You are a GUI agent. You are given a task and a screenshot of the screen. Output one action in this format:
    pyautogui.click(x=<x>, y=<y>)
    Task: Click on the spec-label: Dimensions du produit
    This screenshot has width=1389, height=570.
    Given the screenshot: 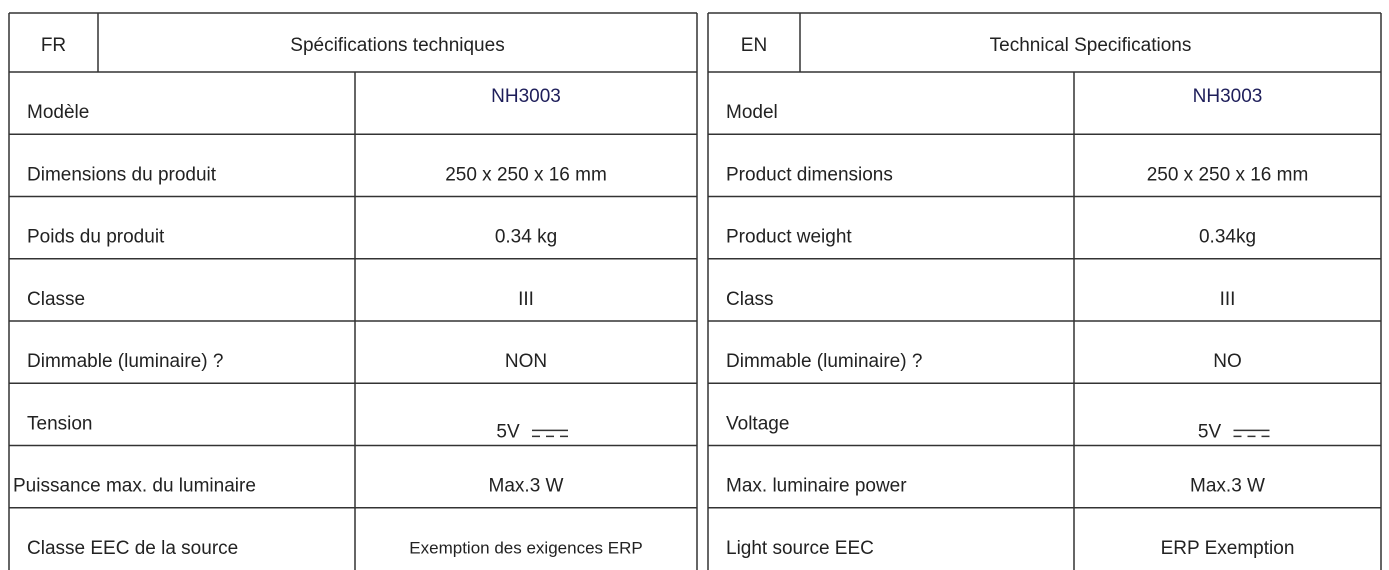 What is the action you would take?
    pyautogui.click(x=122, y=174)
    